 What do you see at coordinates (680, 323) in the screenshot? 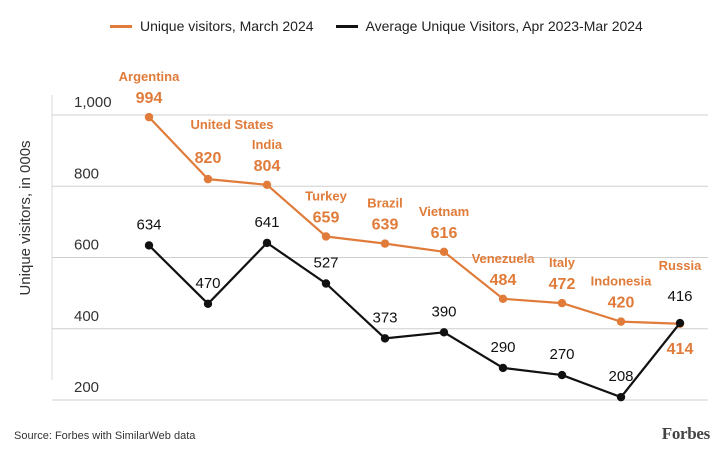
I see `series-1-point-russia` at bounding box center [680, 323].